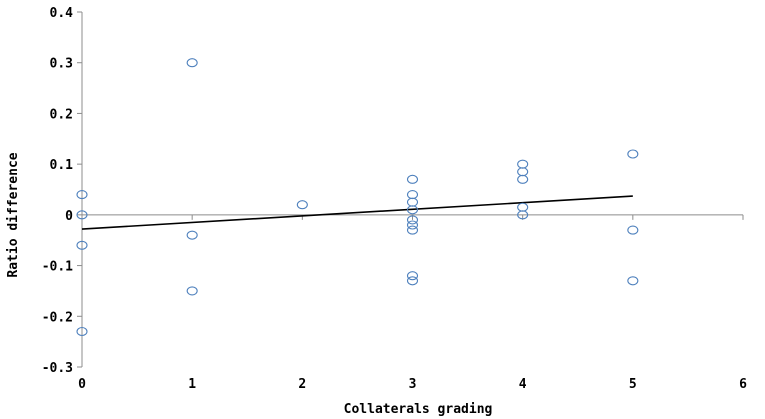 The height and width of the screenshot is (419, 765). I want to click on y-axis: -0.3 -0.2 -0.1 0 0.1 0.2 0.3 0.4, so click(62, 191).